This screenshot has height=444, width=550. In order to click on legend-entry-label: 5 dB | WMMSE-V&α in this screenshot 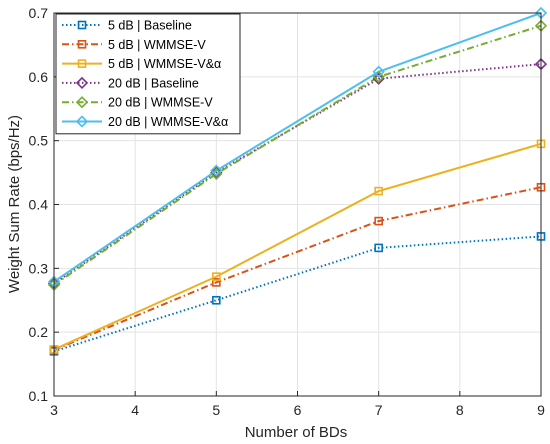, I will do `click(164, 64)`.